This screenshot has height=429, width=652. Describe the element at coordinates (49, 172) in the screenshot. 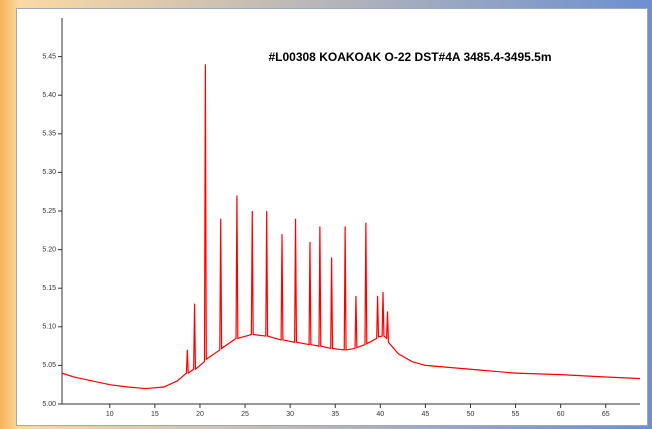

I see `y-tick-label: 5.30` at that location.